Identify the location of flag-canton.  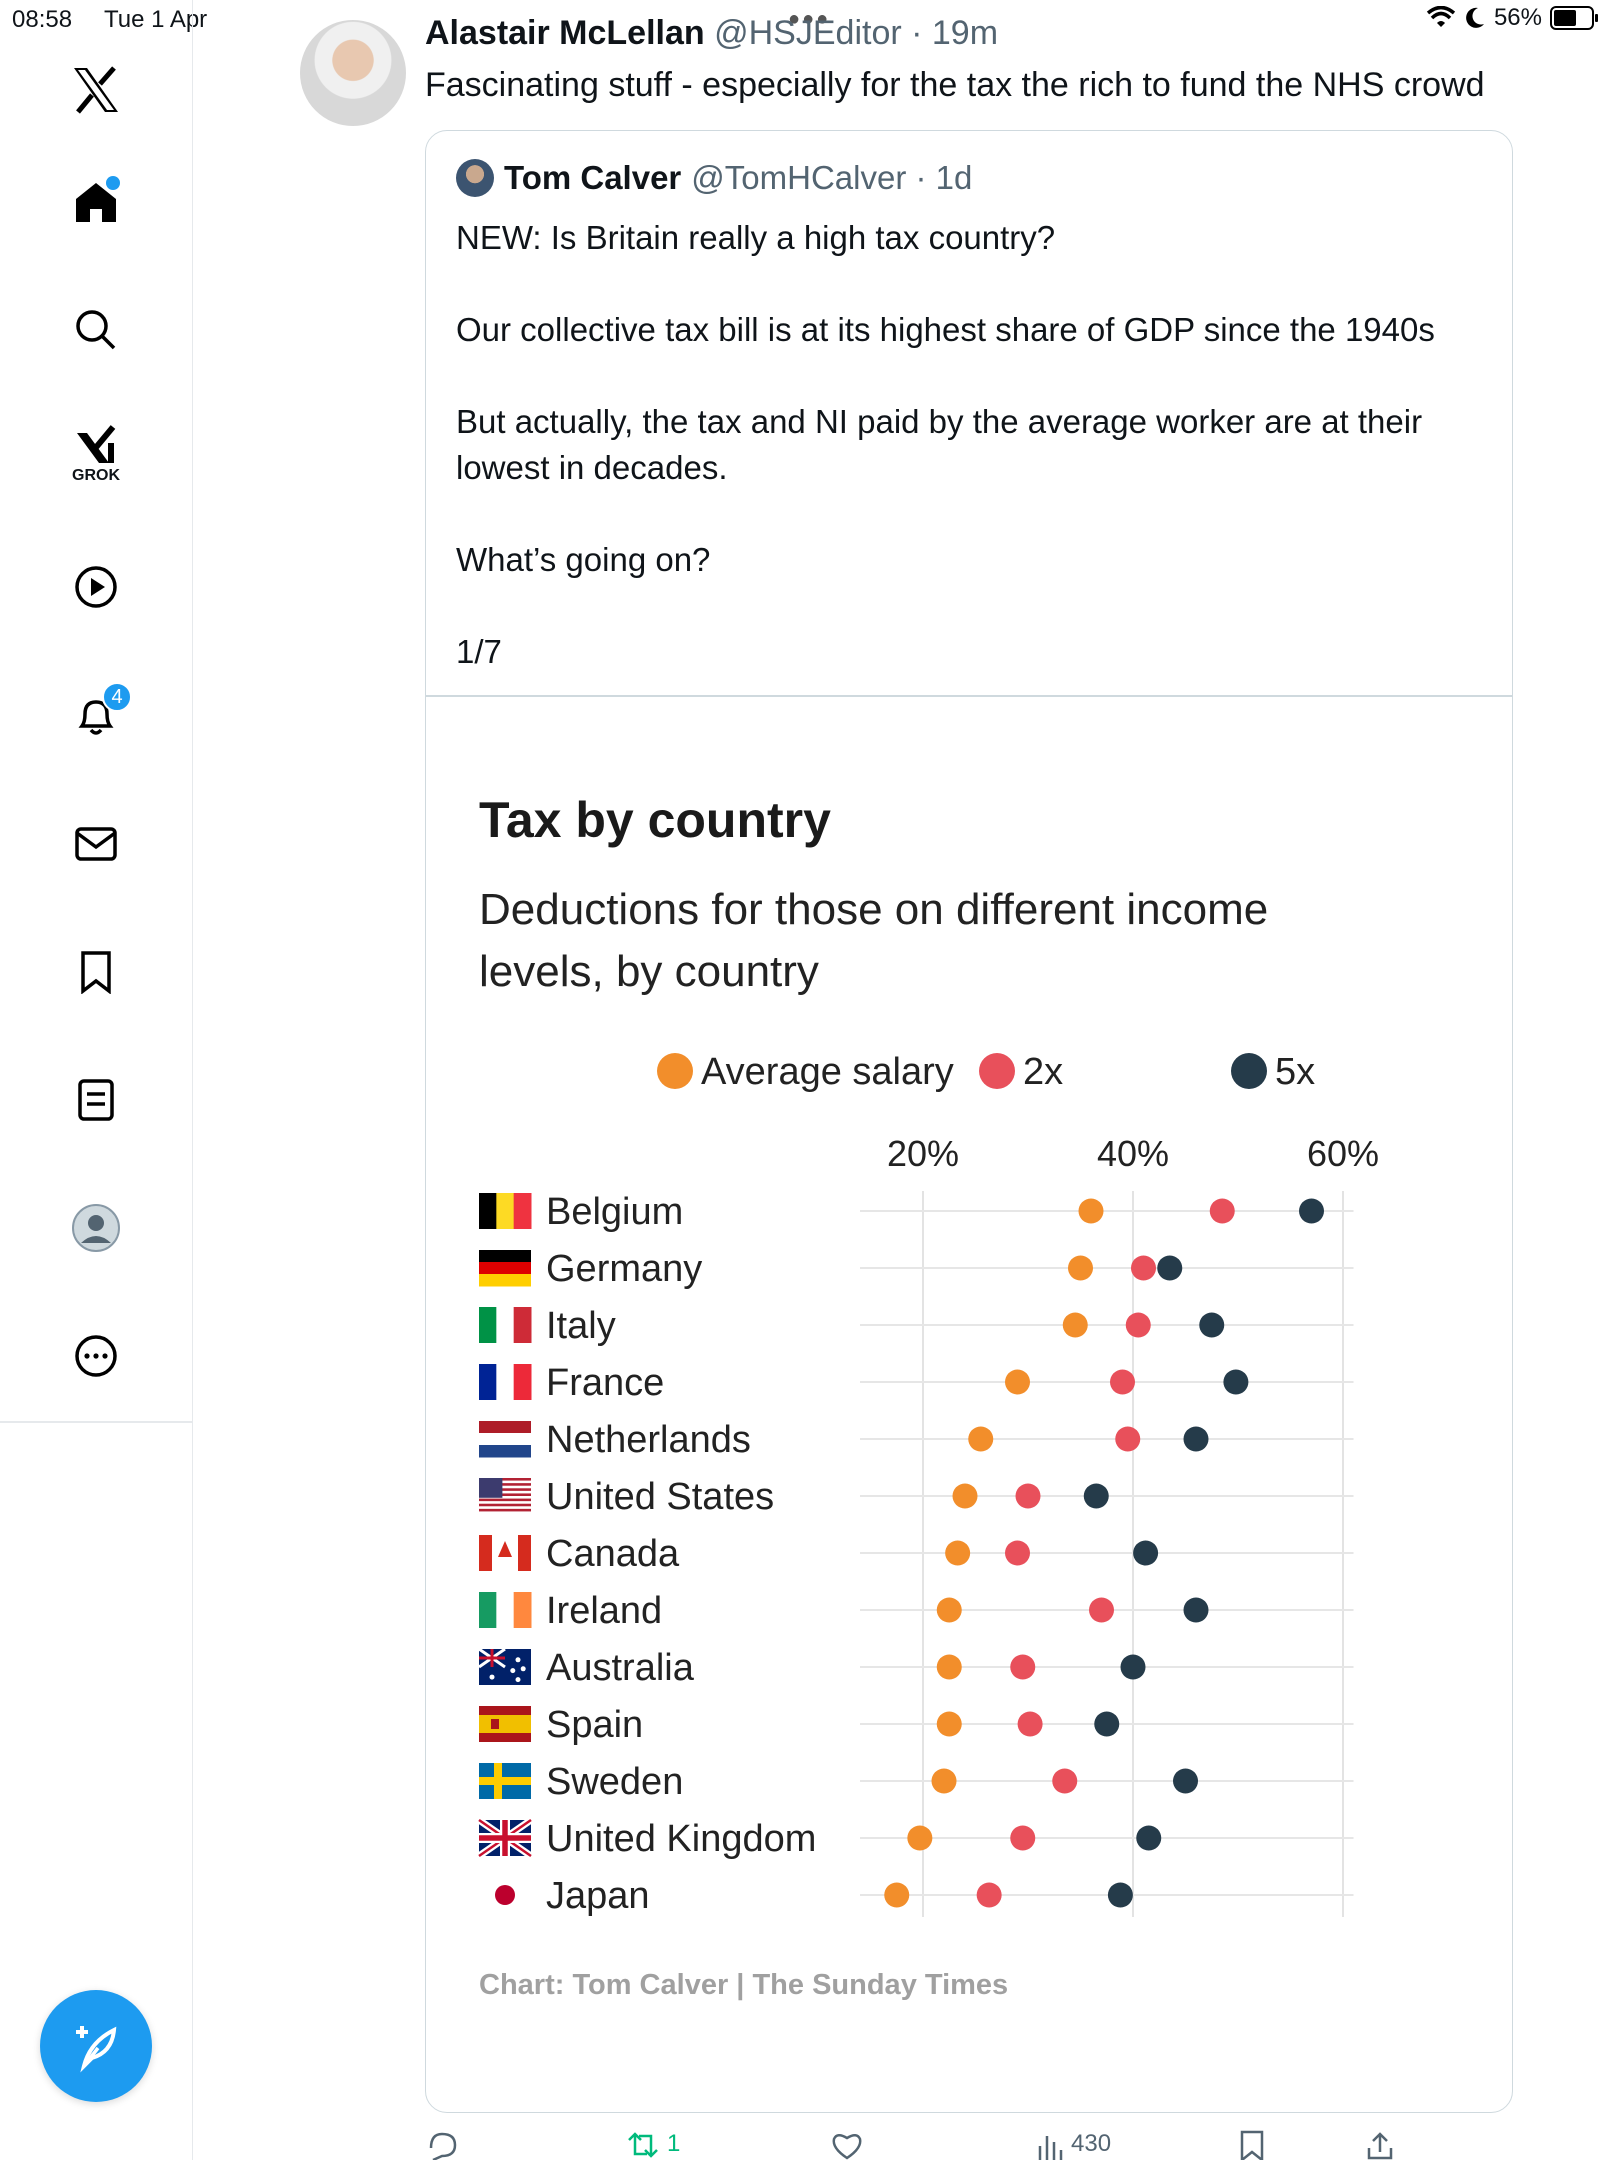
(491, 1488).